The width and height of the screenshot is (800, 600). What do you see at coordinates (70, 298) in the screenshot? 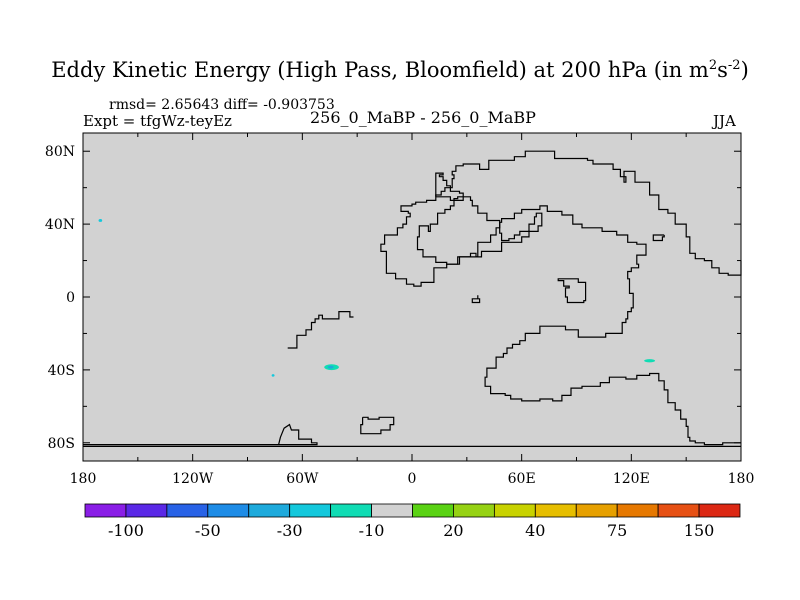
I see `y-tick-label: 0` at bounding box center [70, 298].